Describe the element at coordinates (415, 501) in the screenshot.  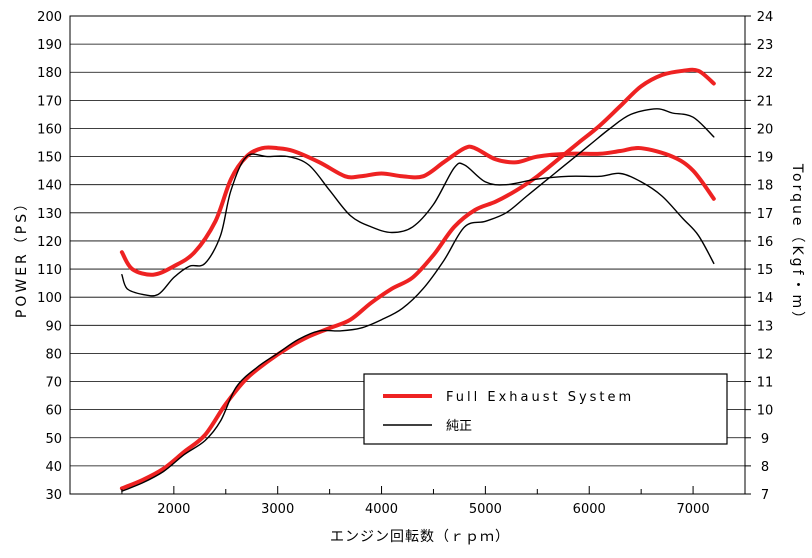
I see `x-axis-ticks: 2000 3000 4000 5000 6000 7000` at that location.